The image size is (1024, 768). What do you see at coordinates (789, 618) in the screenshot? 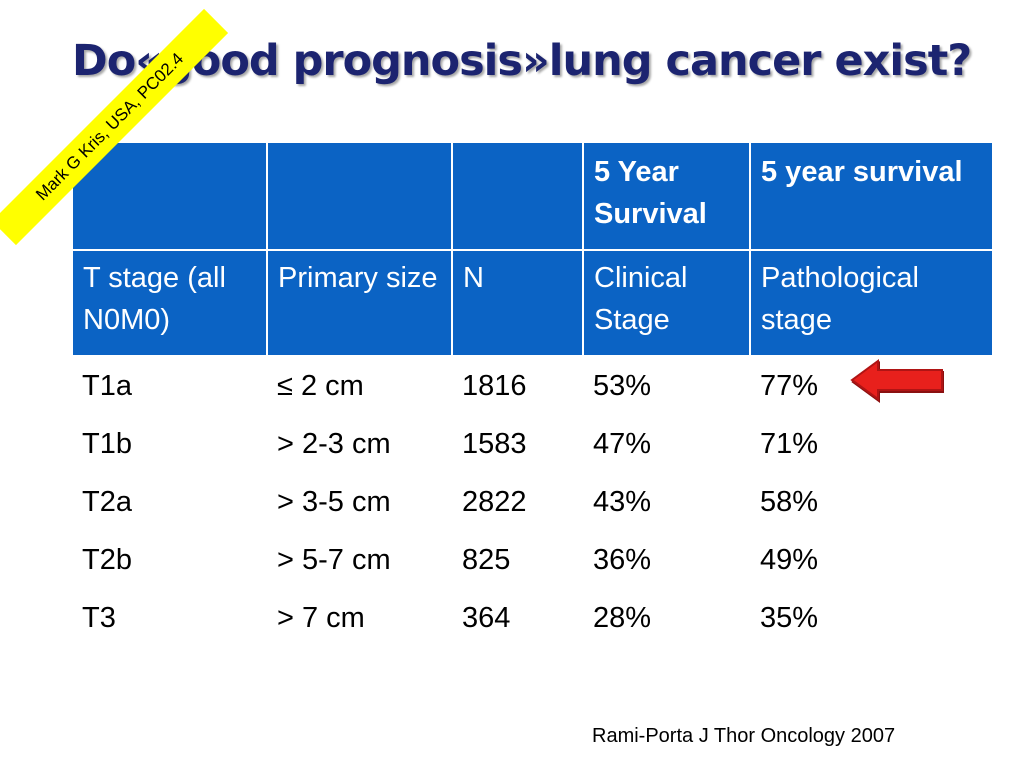
I see `cell-pathological-survival: 35%` at bounding box center [789, 618].